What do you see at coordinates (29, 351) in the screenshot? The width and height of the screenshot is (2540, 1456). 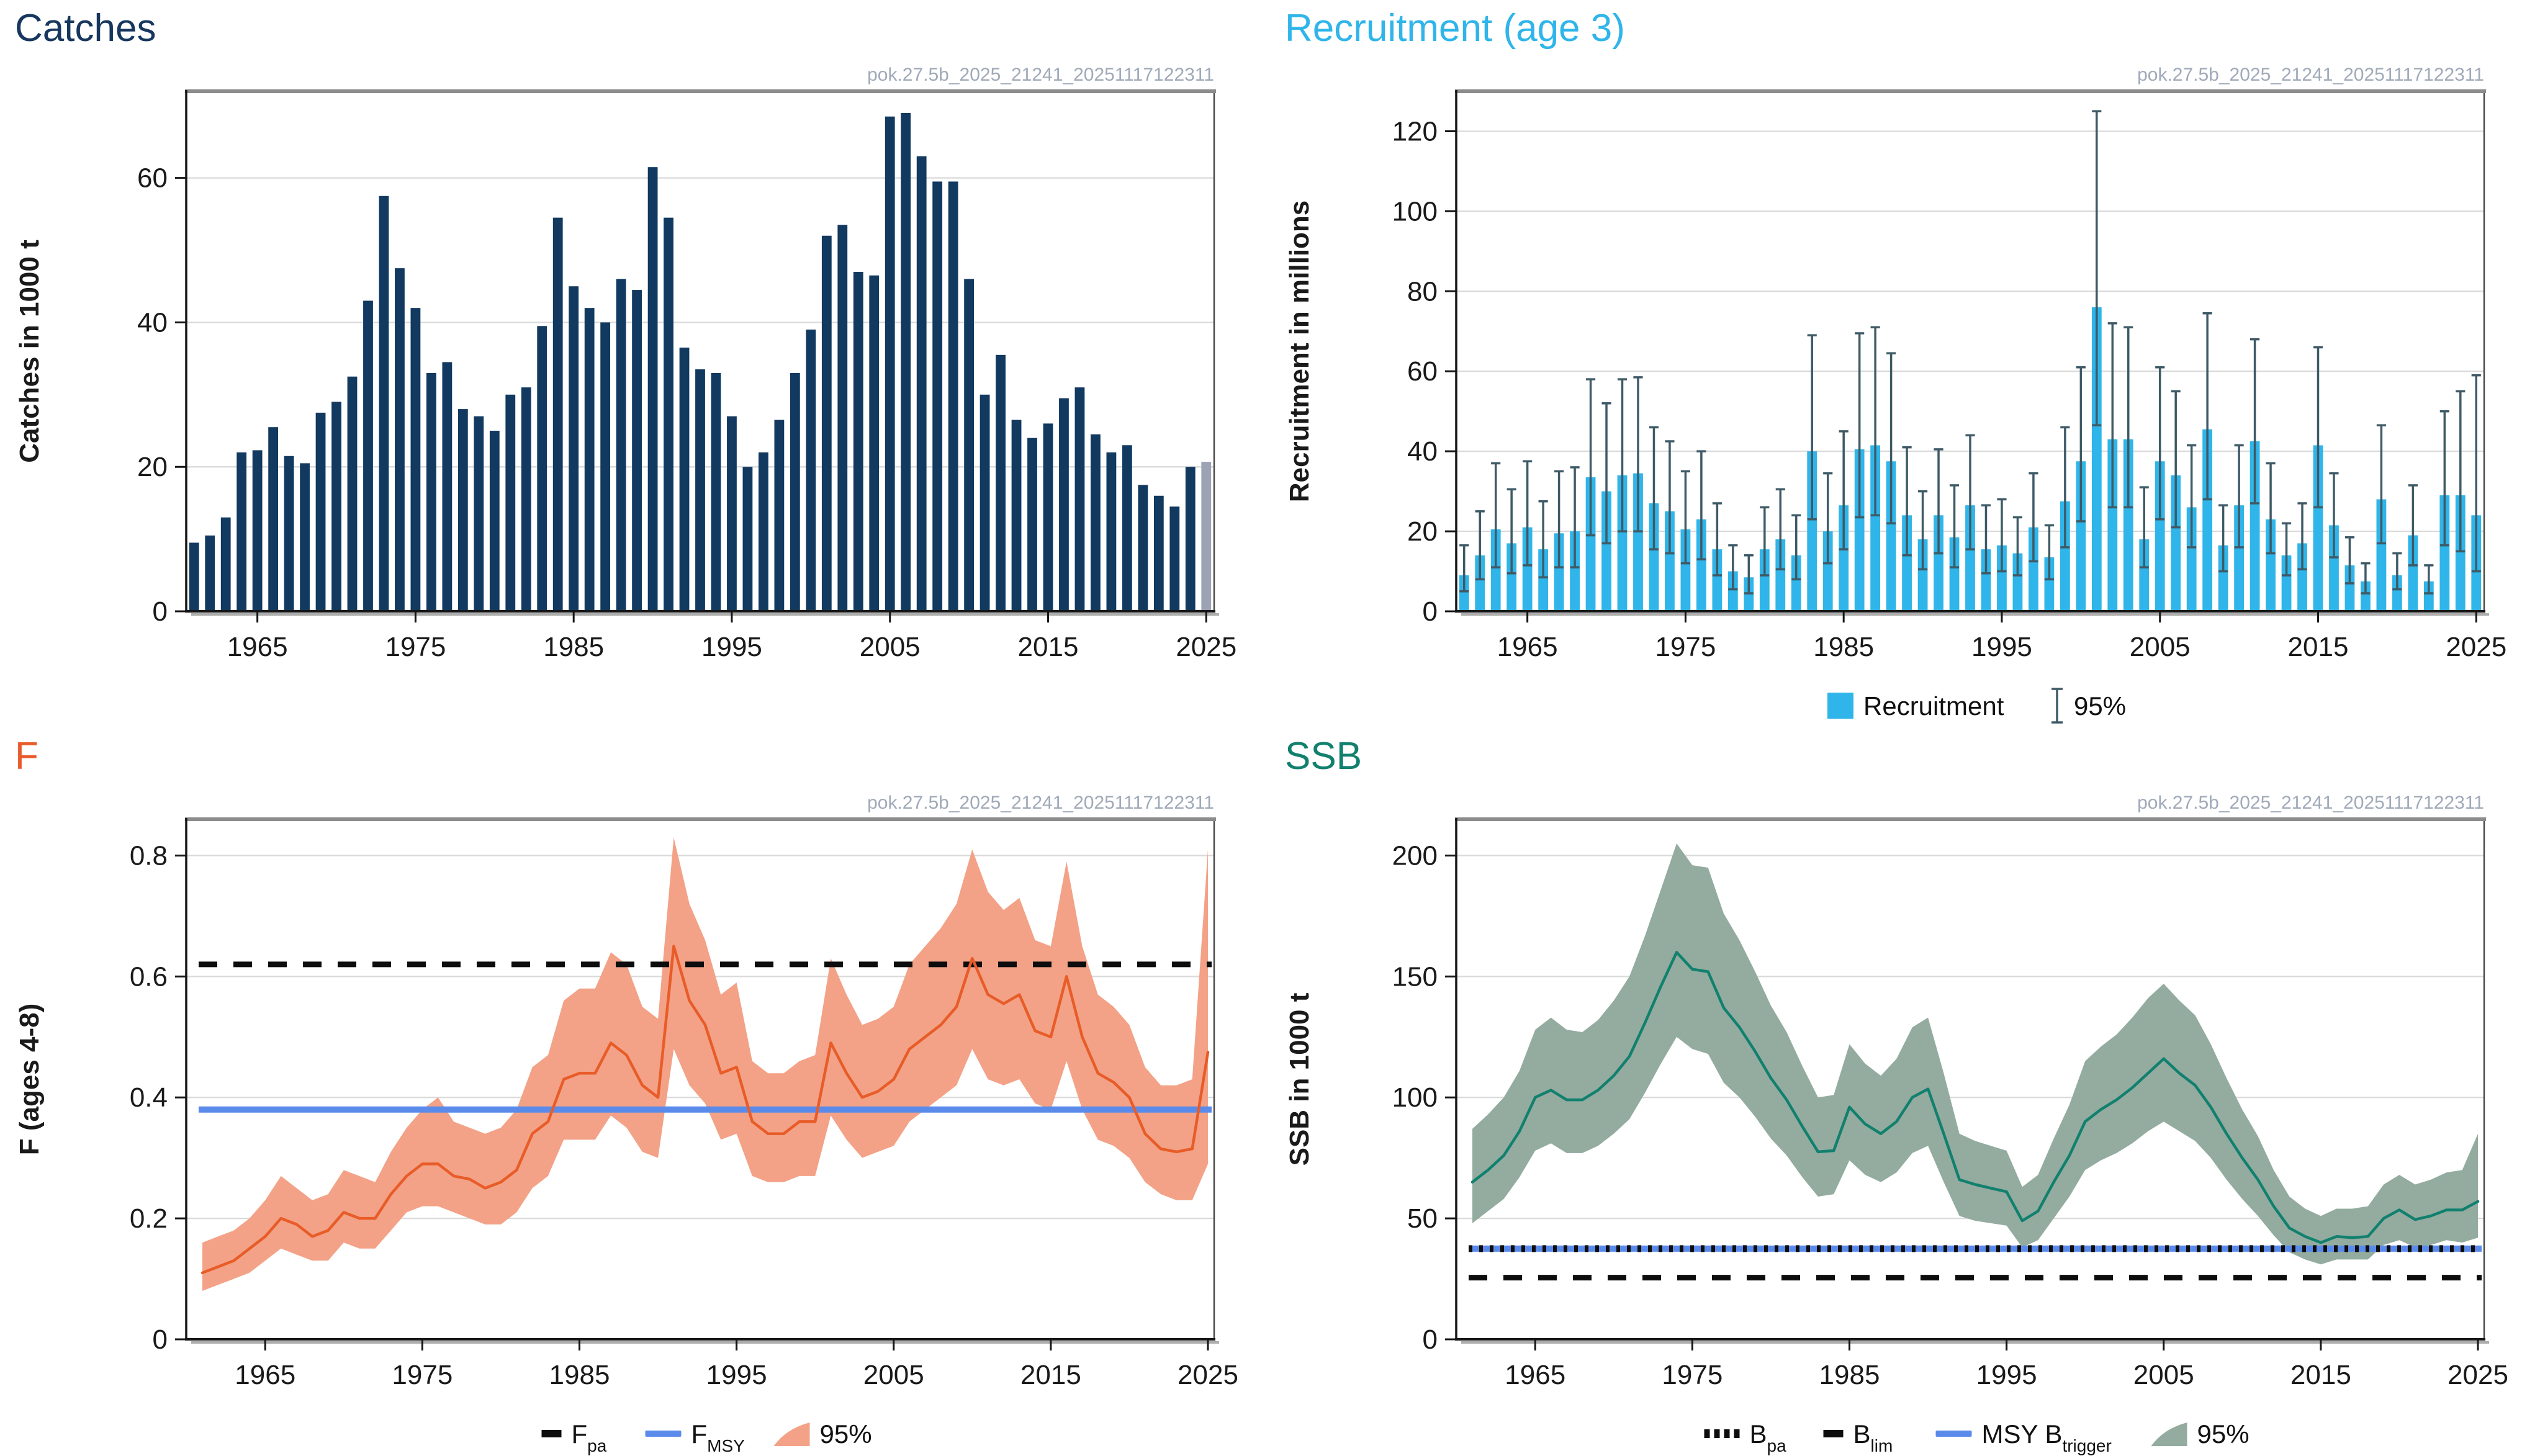 I see `svg-text: Catches in 1000 t` at bounding box center [29, 351].